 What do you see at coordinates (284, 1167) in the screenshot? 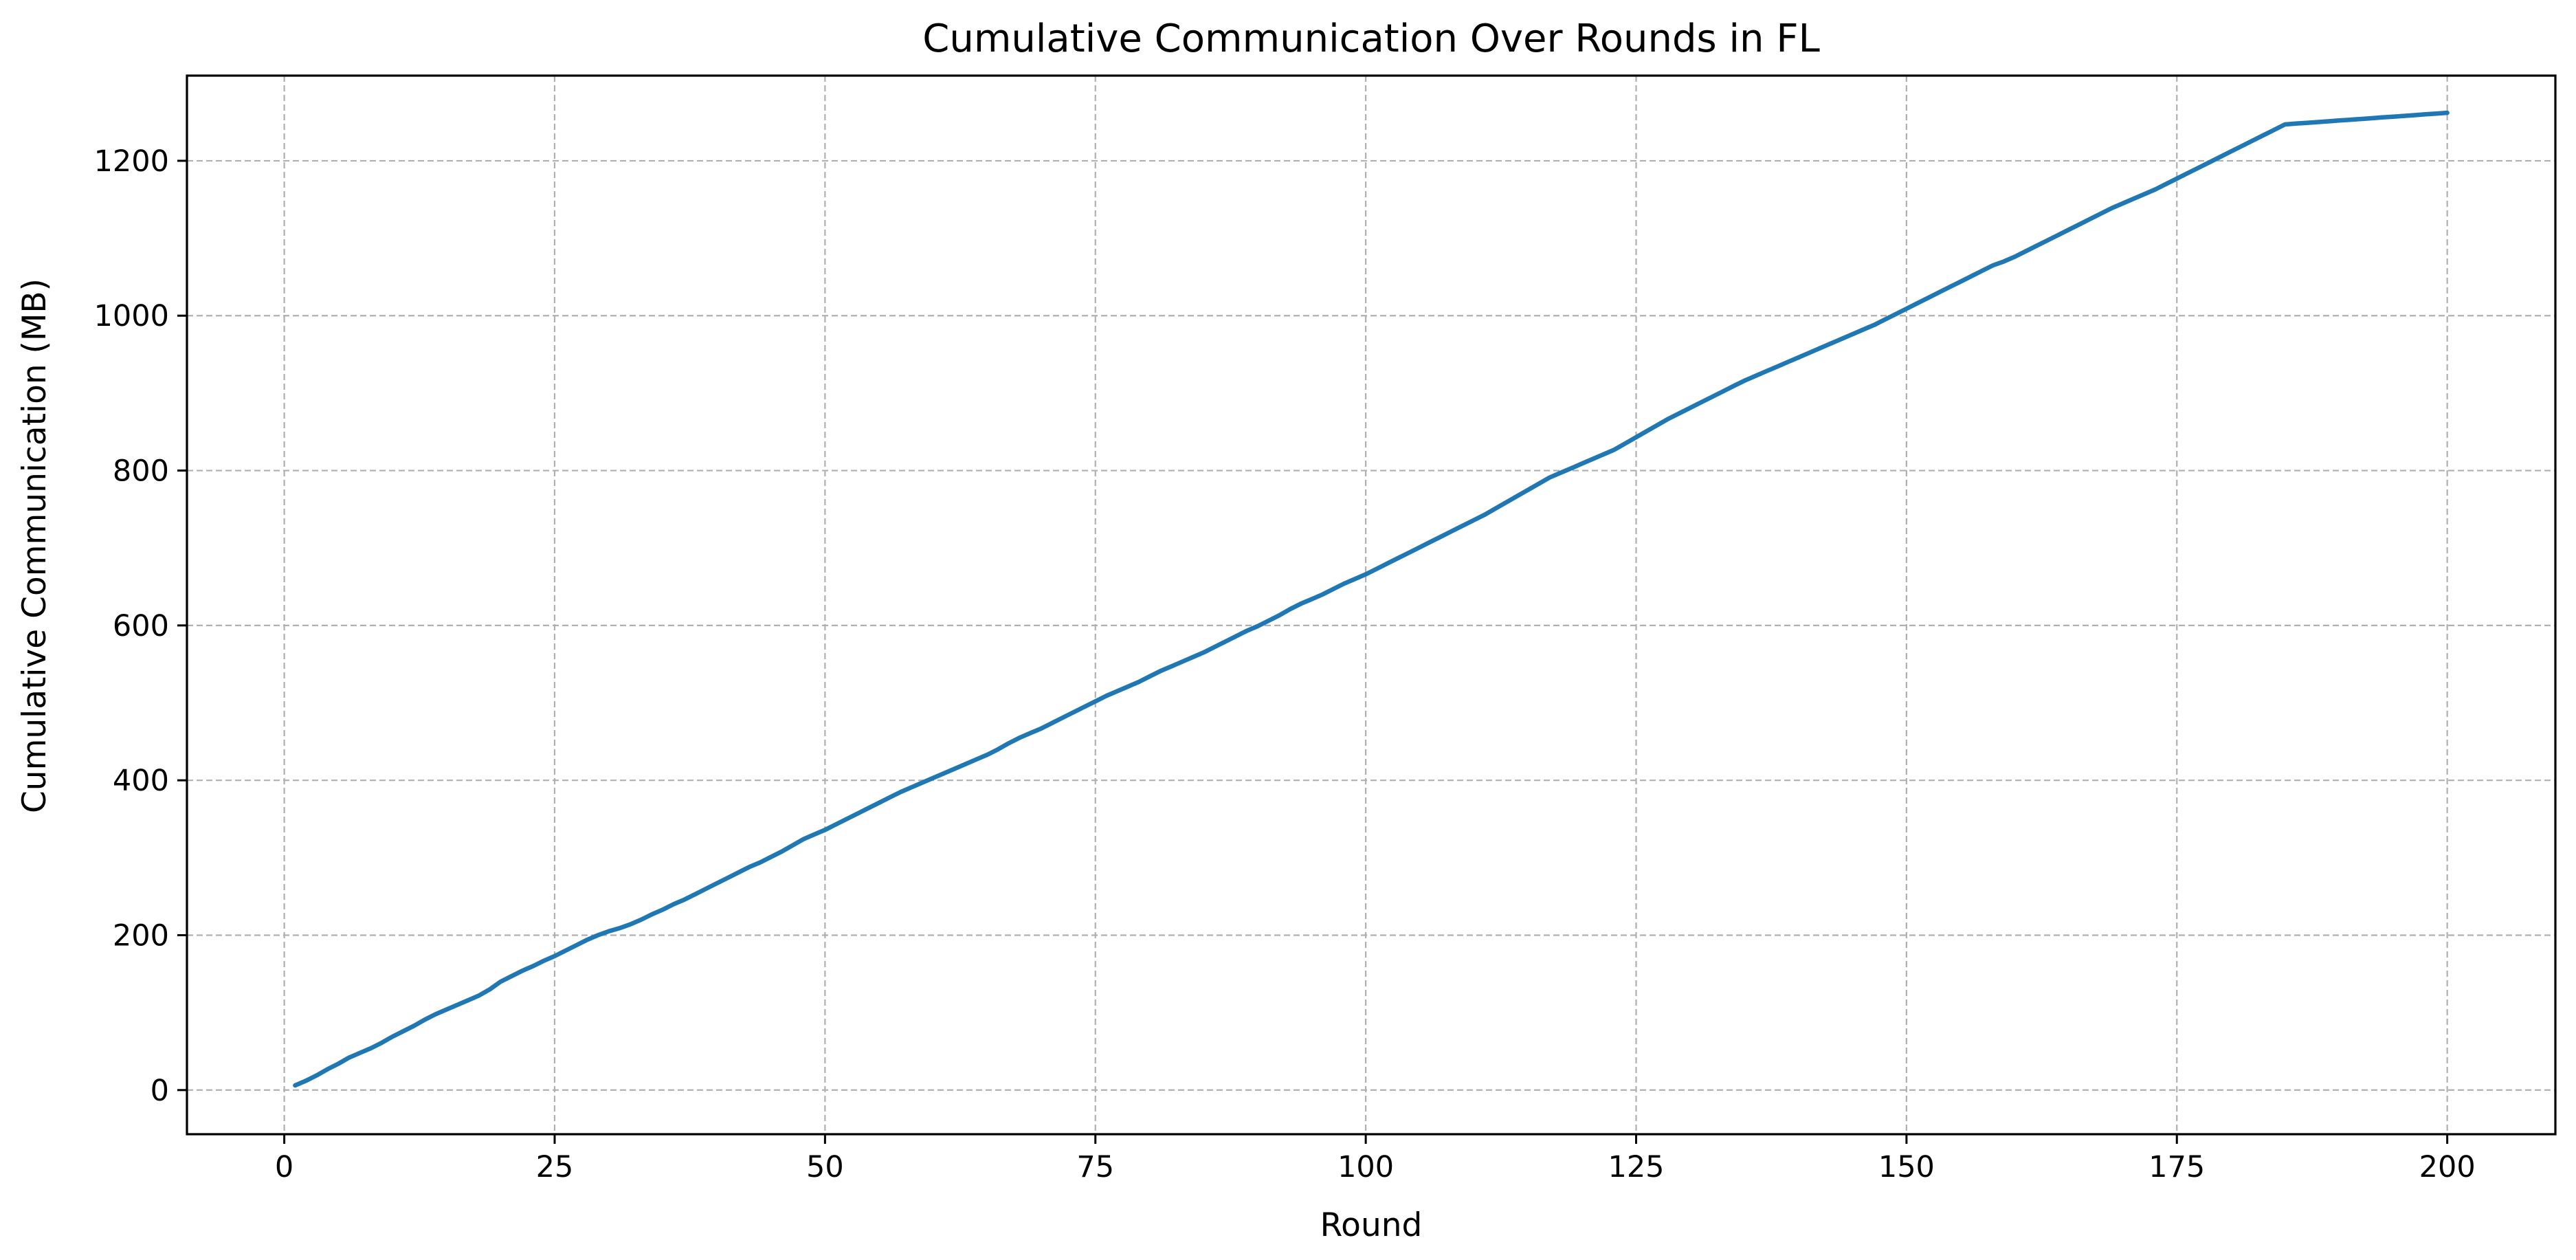
I see `x-tick-label: 0` at bounding box center [284, 1167].